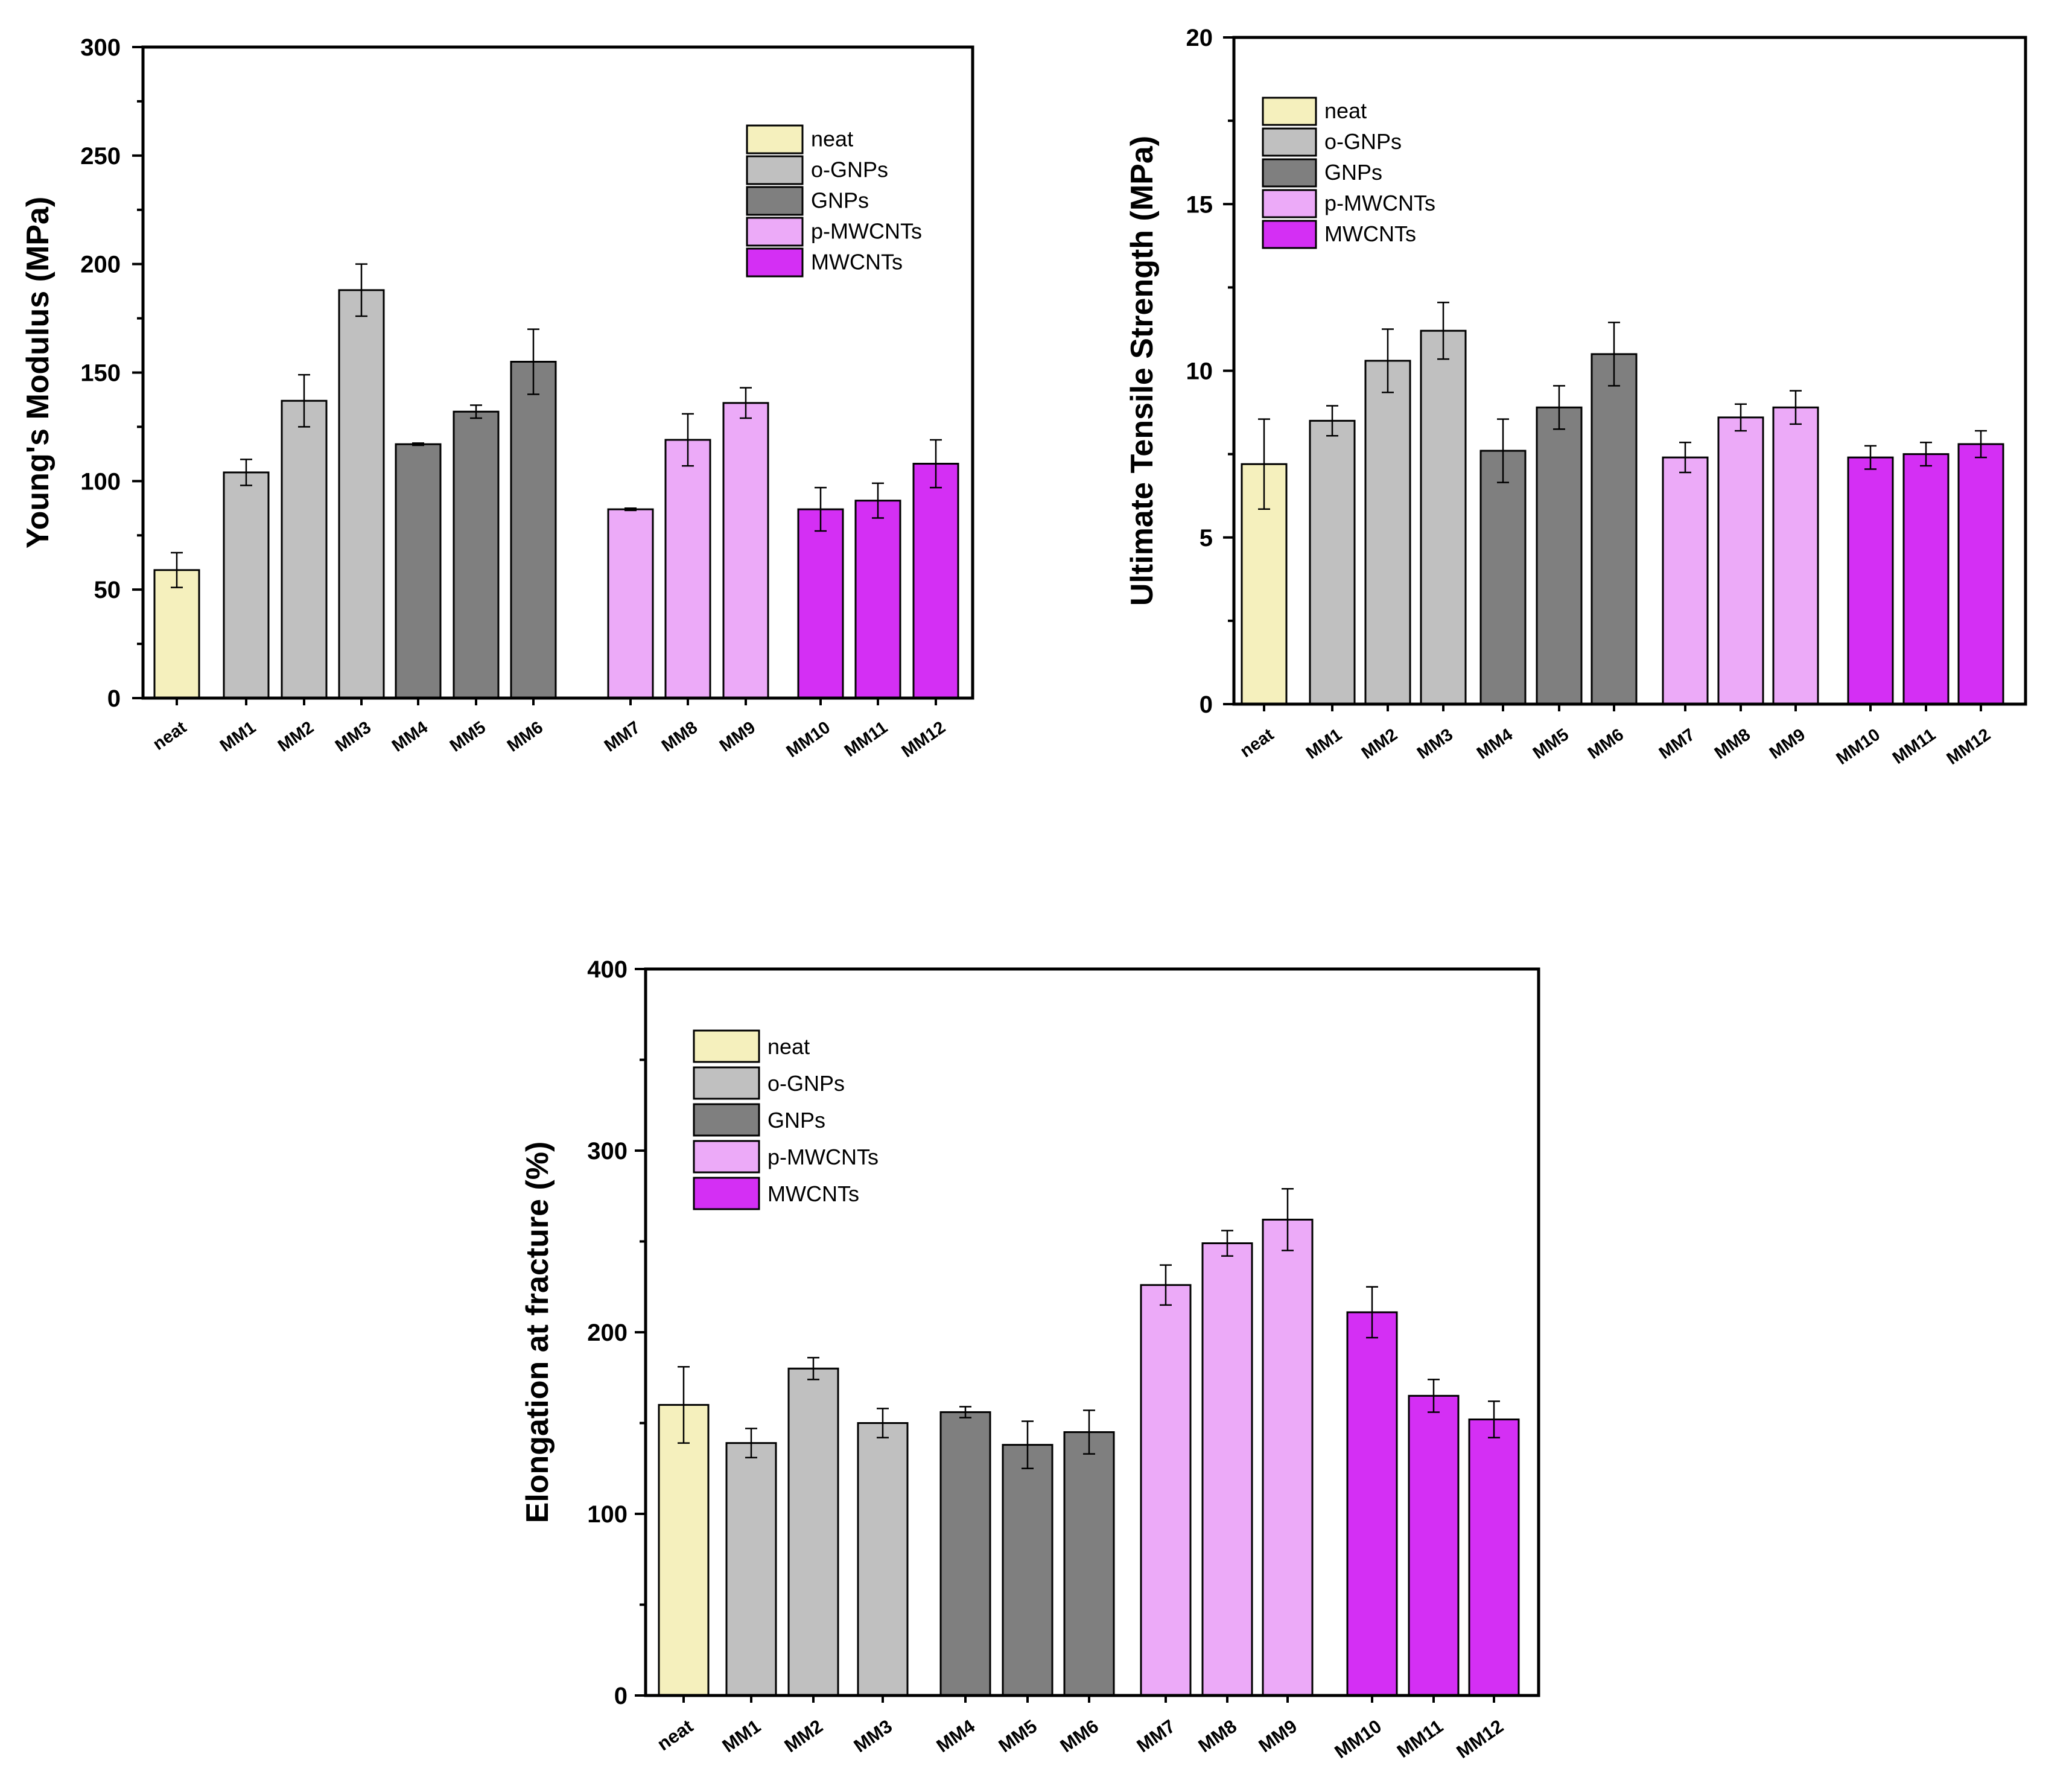  I want to click on bar-MM9, so click(1796, 556).